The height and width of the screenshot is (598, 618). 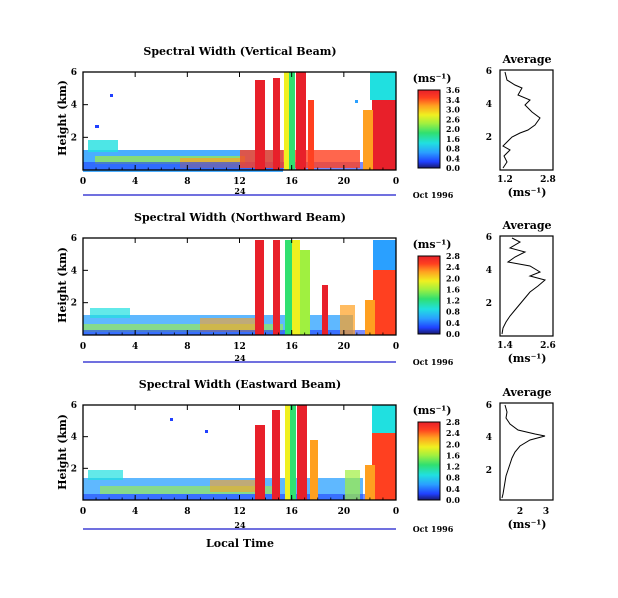 I want to click on average-xtick: 3, so click(x=546, y=512).